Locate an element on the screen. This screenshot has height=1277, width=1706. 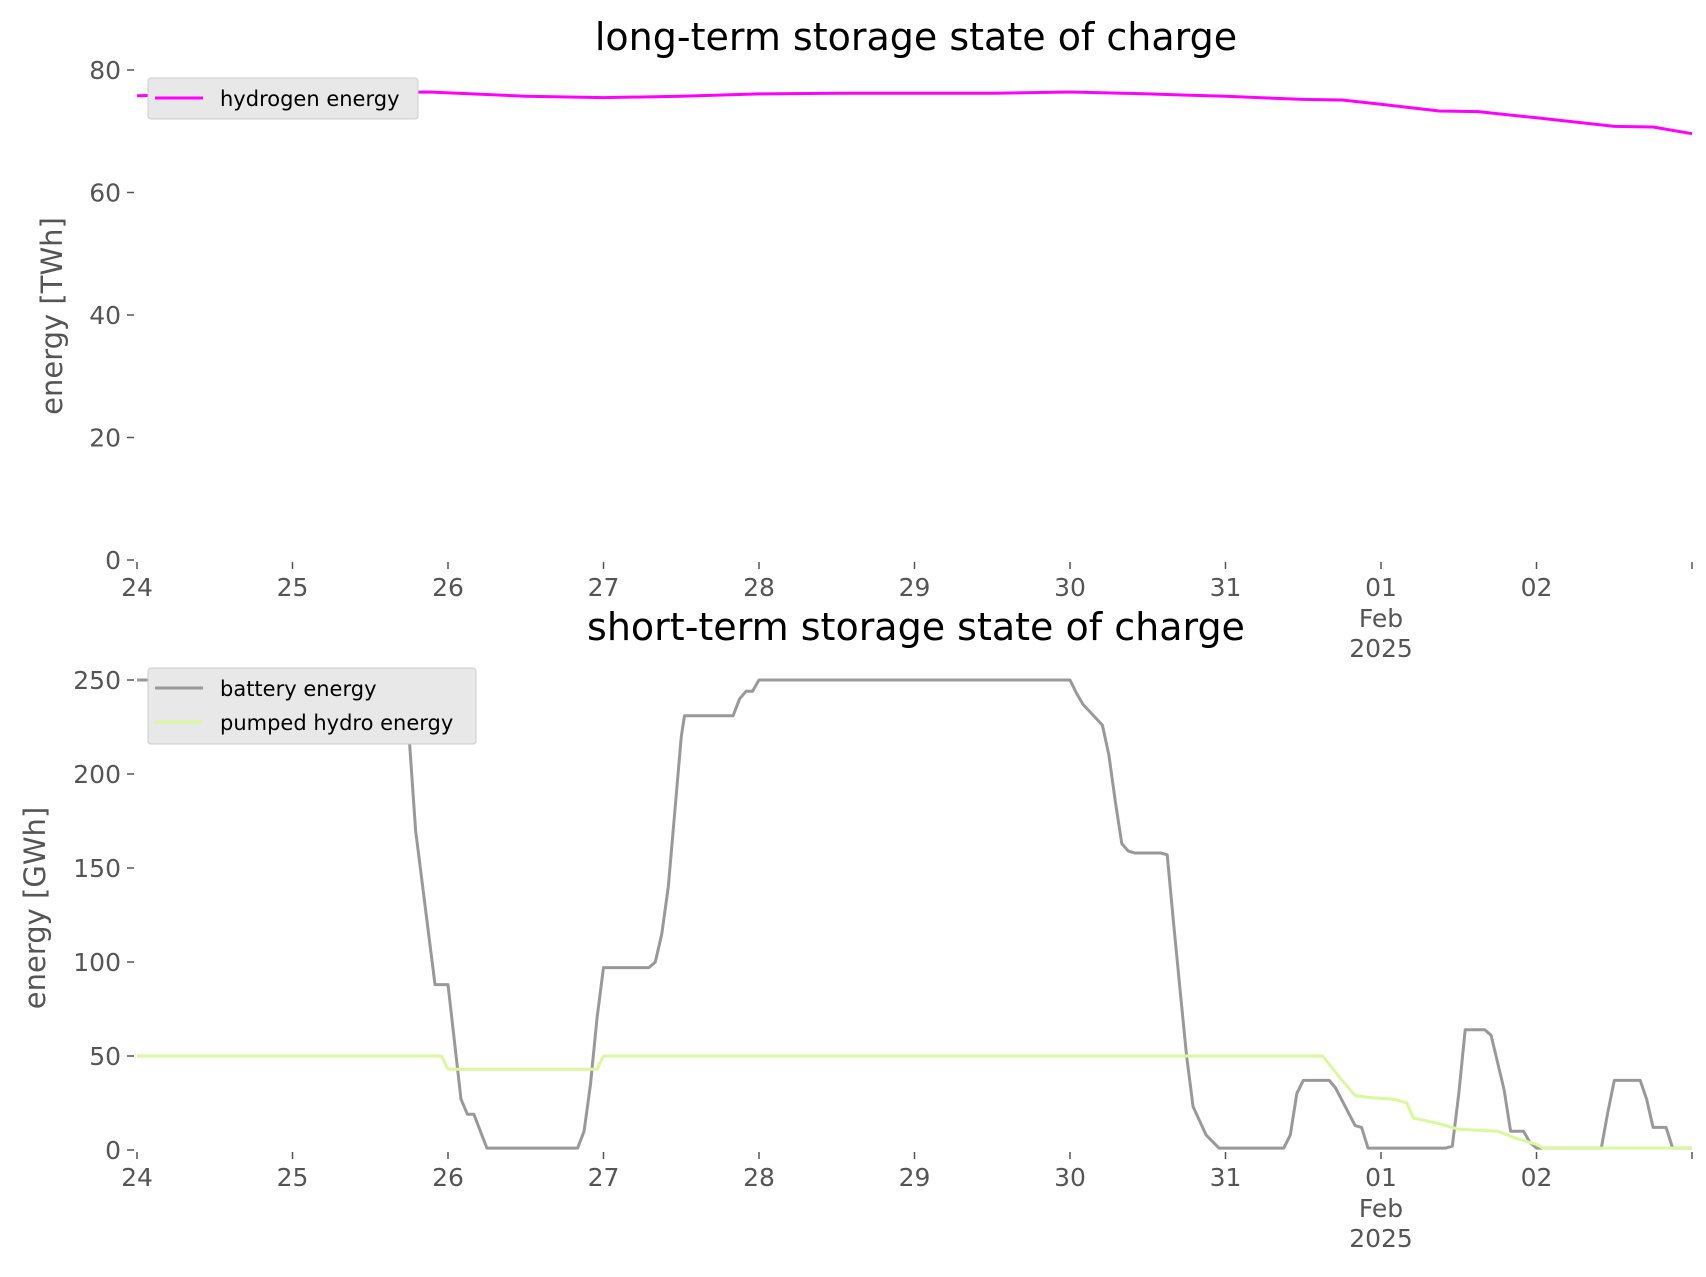
long-term-legend-box is located at coordinates (283, 98).